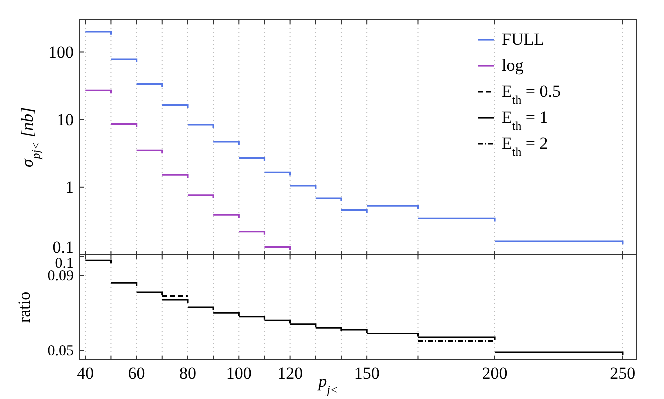  I want to click on y-tick-label: 0.05, so click(61, 352).